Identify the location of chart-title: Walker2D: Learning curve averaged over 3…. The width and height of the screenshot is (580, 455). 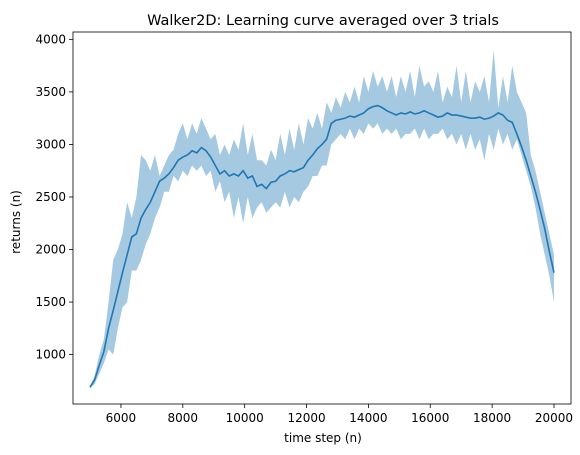
(323, 21).